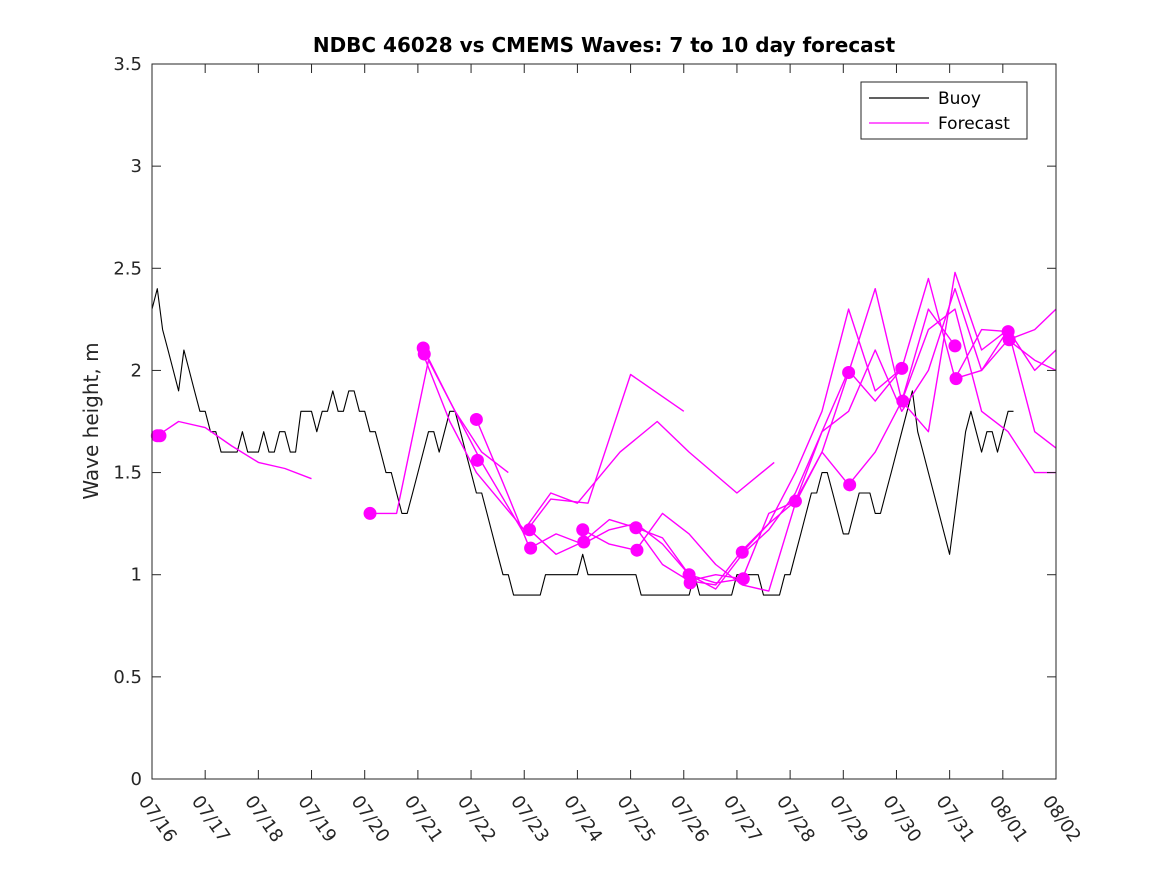 The image size is (1167, 875). What do you see at coordinates (529, 819) in the screenshot?
I see `x-tick-label: 07/23` at bounding box center [529, 819].